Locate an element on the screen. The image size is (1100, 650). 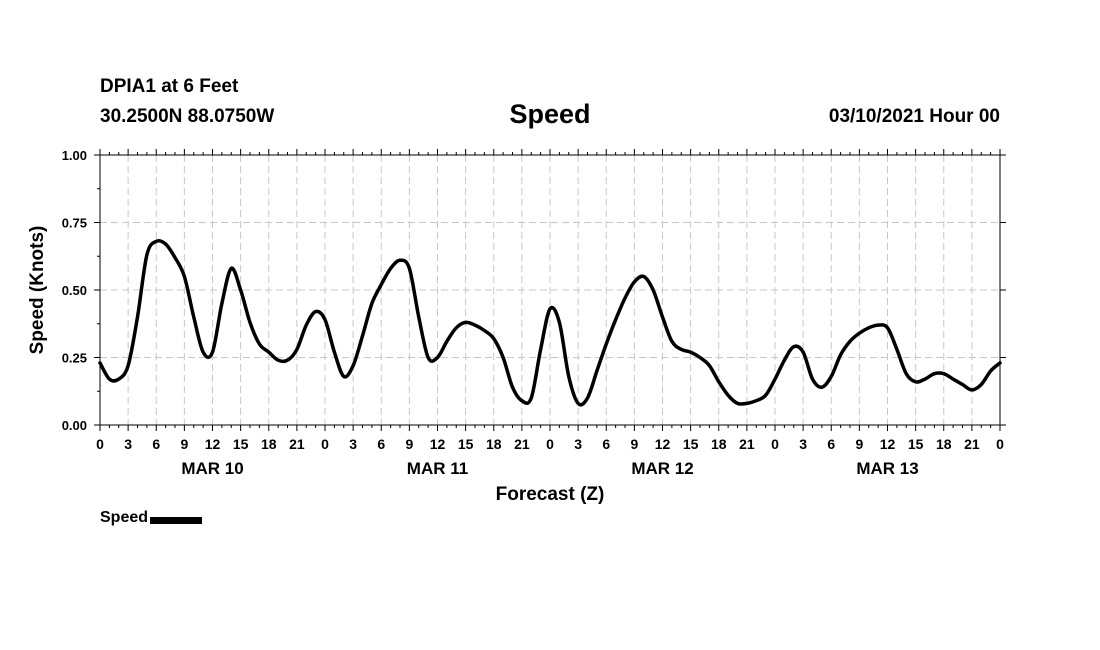
legend: Speed is located at coordinates (151, 518).